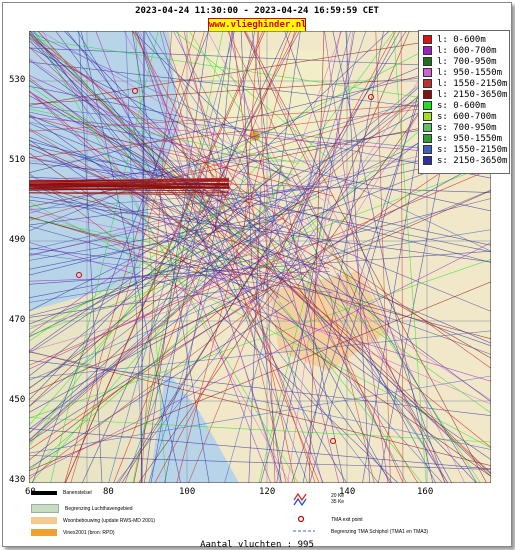  I want to click on vinex-swatch, so click(44, 532).